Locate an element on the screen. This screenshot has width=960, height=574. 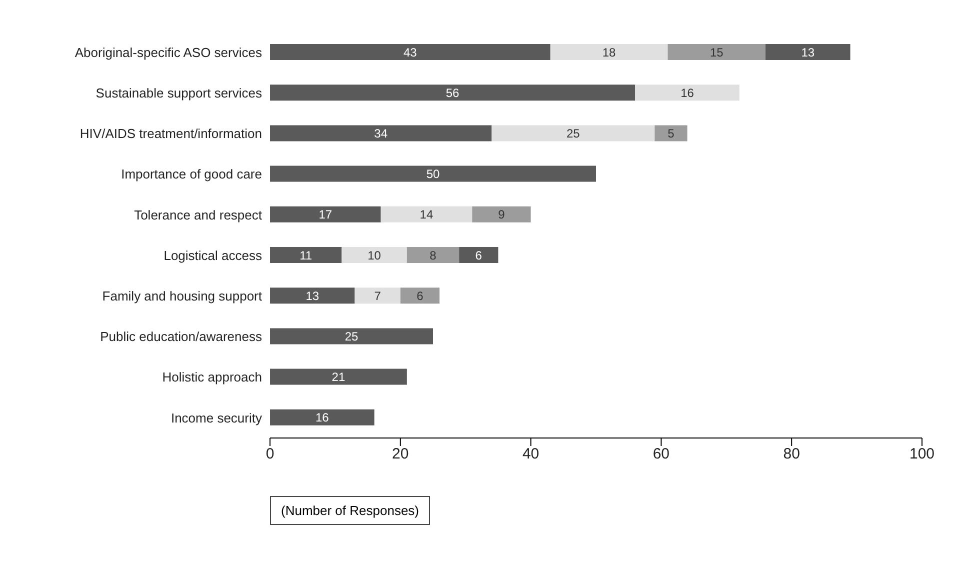
x-tick-label: 60 is located at coordinates (661, 454).